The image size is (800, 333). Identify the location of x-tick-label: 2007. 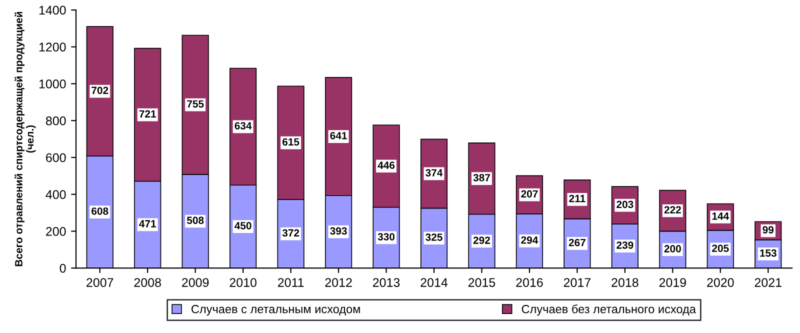
(100, 282).